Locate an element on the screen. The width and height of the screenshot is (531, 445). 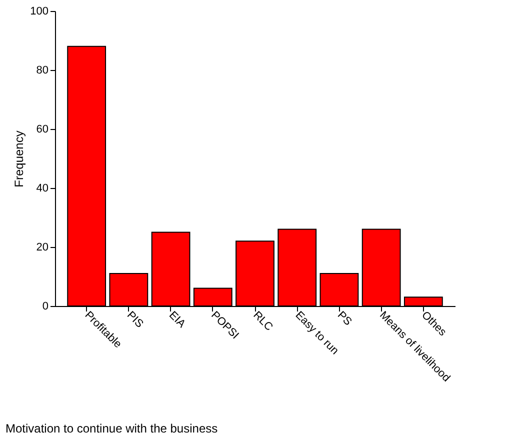
y-tick-label: 0 is located at coordinates (45, 306).